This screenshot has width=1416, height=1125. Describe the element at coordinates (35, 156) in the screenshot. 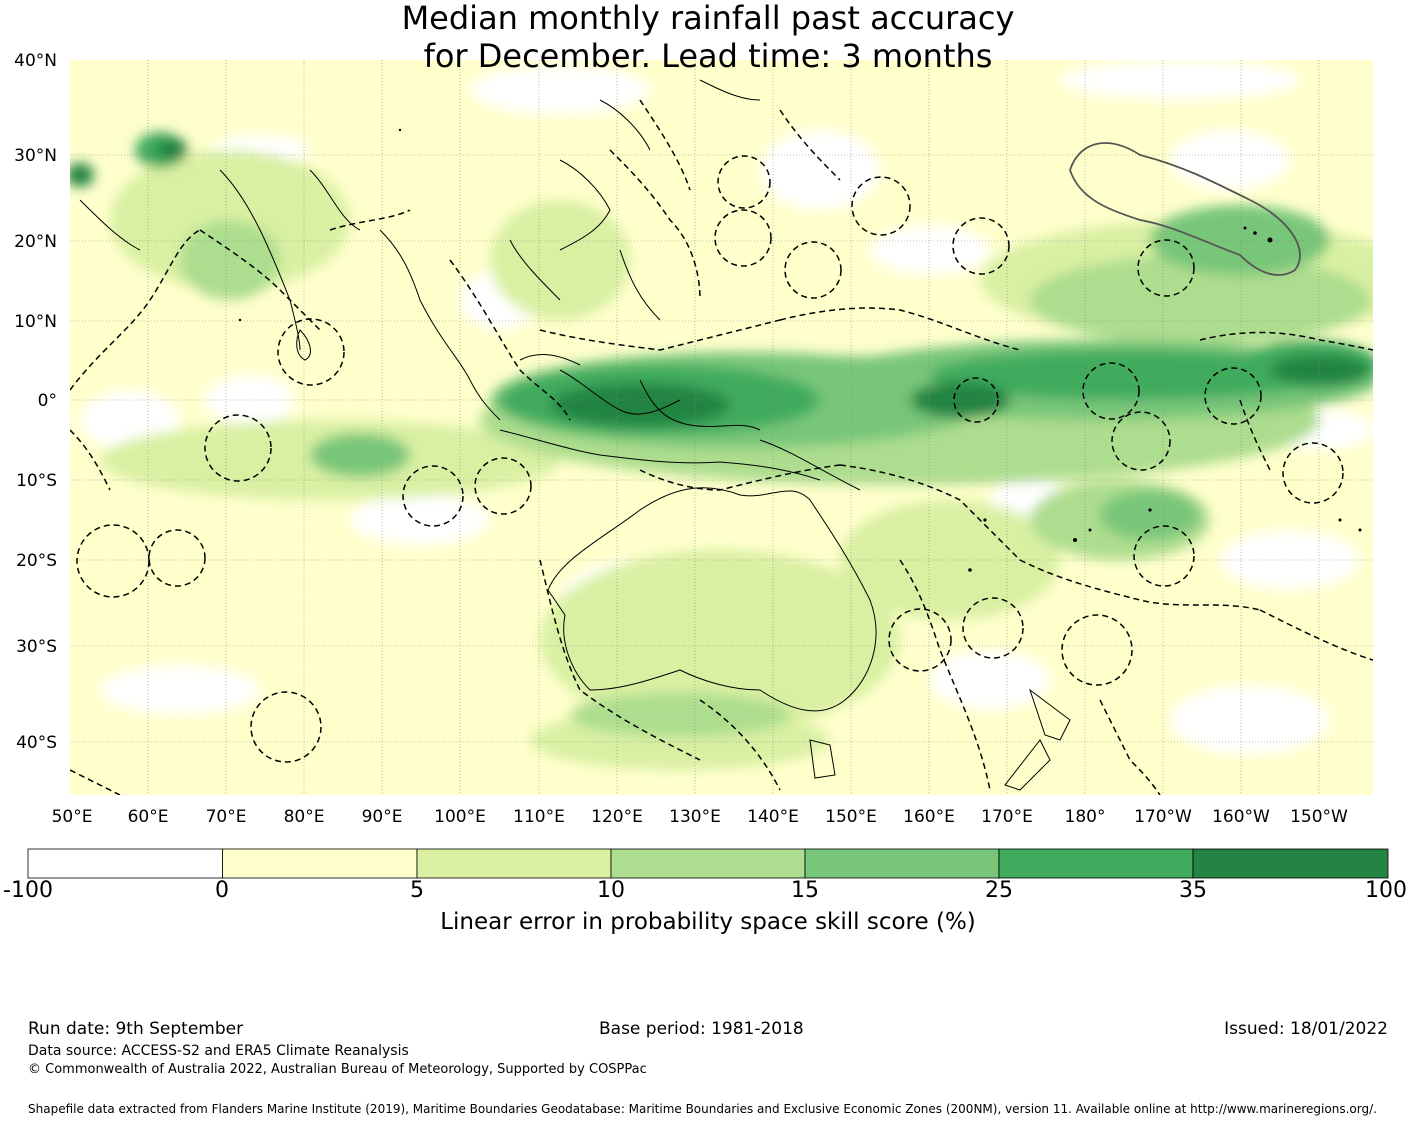

I see `lat-label: 30°N` at that location.